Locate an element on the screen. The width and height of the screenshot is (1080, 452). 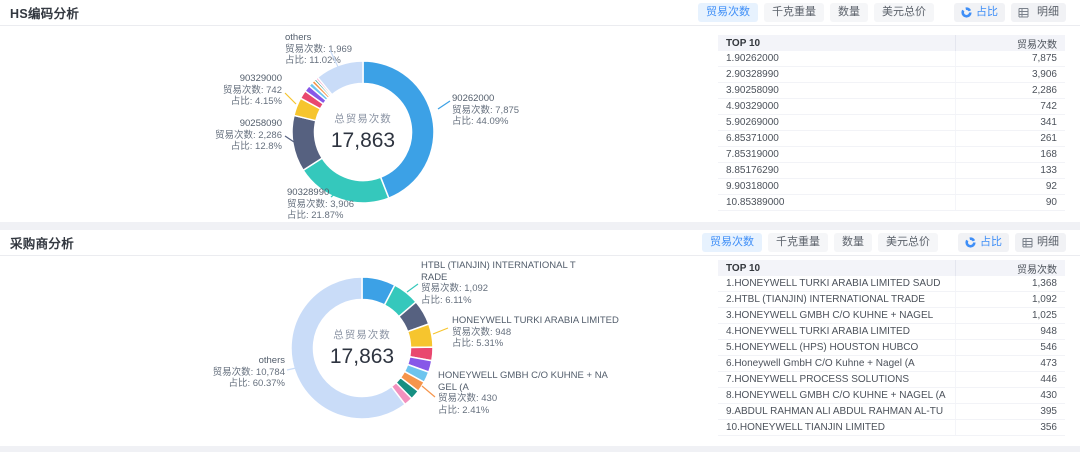
table-row: 2.90328990 3,906 is located at coordinates (891, 75).